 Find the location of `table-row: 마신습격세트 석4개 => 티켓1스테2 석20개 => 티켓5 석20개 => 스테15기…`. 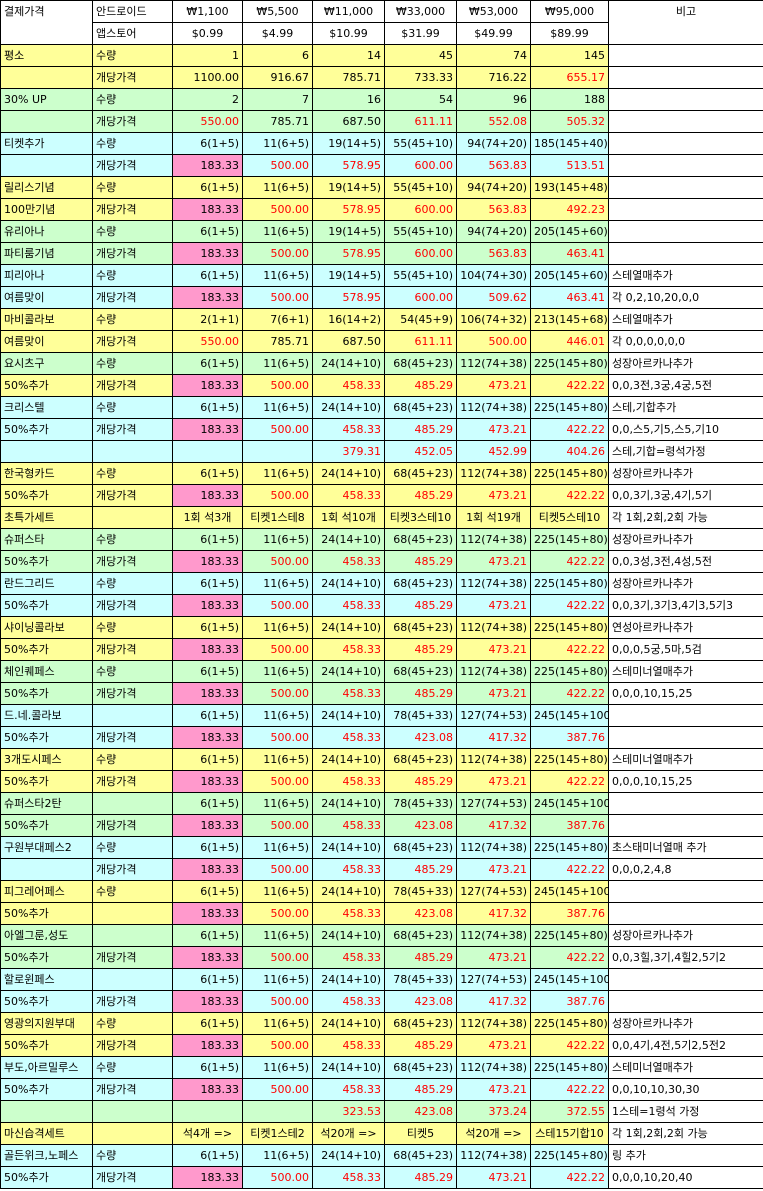

table-row: 마신습격세트 석4개 => 티켓1스테2 석20개 => 티켓5 석20개 => 스테15기… is located at coordinates (381, 1133).